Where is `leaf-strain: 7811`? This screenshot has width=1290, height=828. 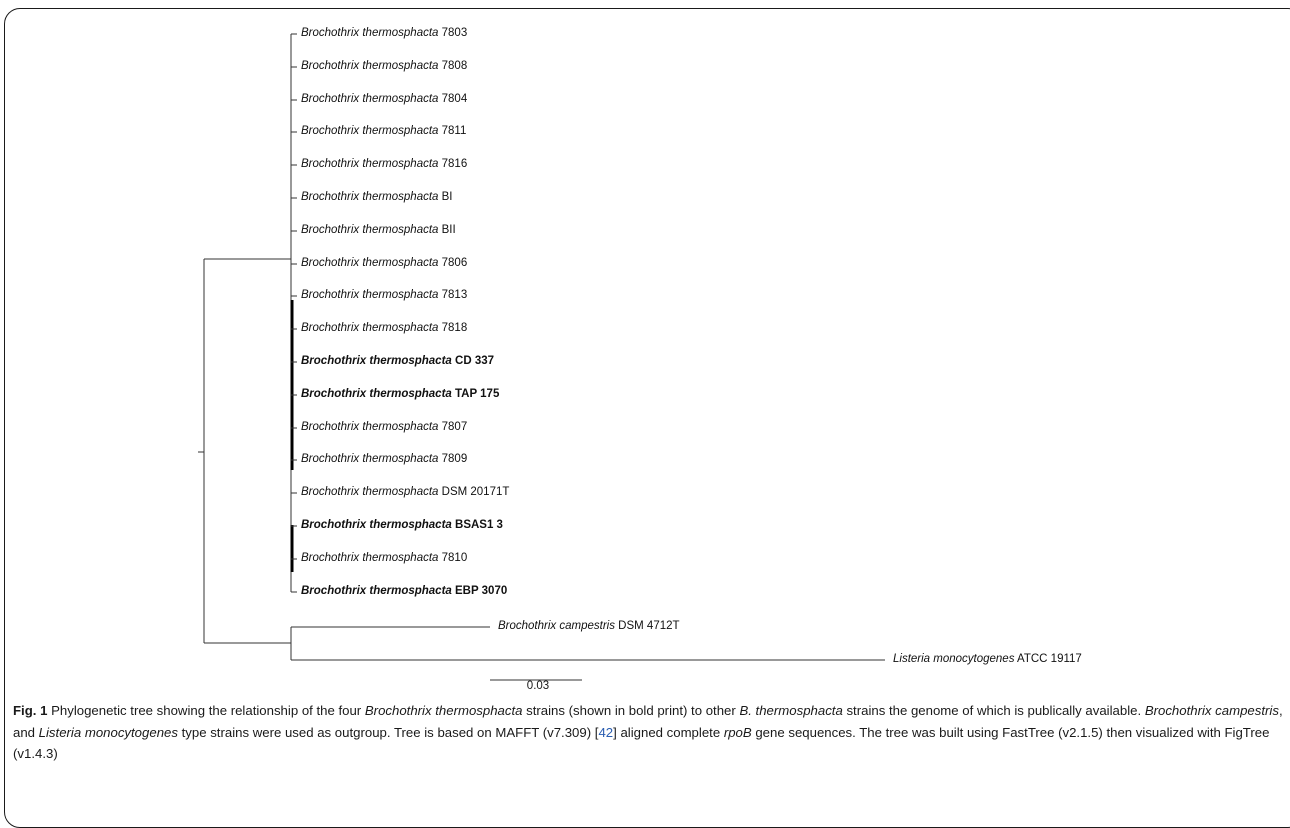
leaf-strain: 7811 is located at coordinates (454, 131).